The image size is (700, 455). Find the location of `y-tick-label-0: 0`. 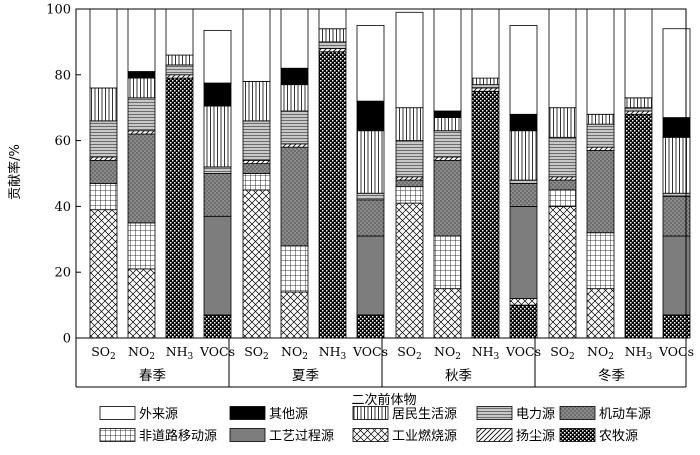

y-tick-label-0: 0 is located at coordinates (67, 339).